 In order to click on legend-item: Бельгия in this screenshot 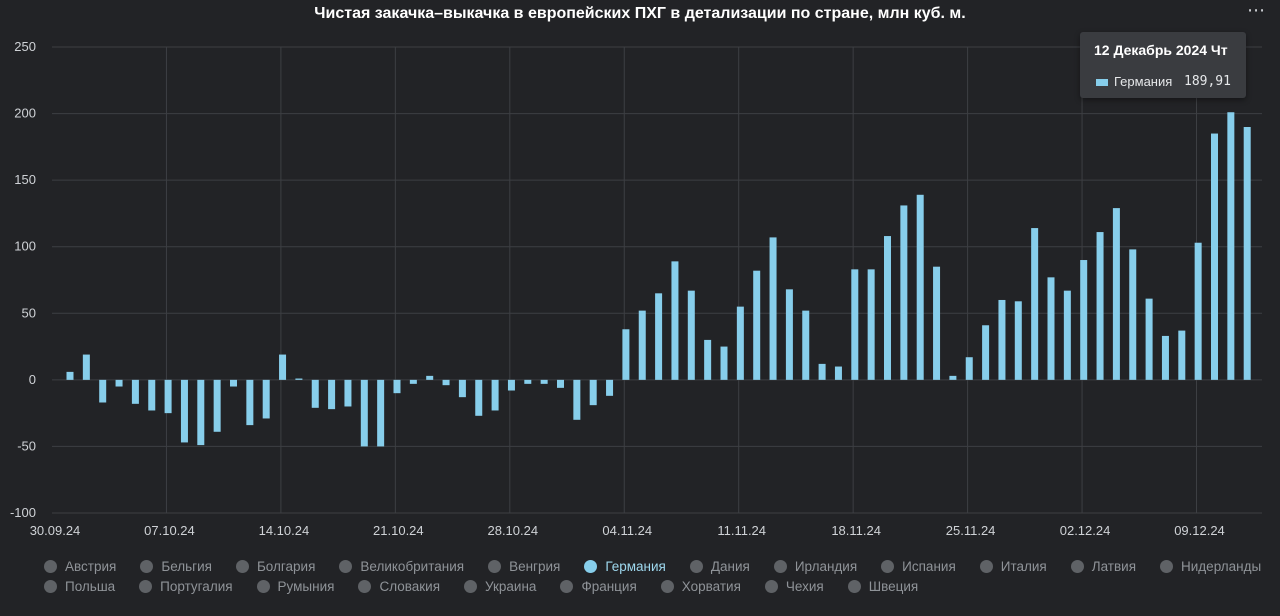, I will do `click(176, 566)`.